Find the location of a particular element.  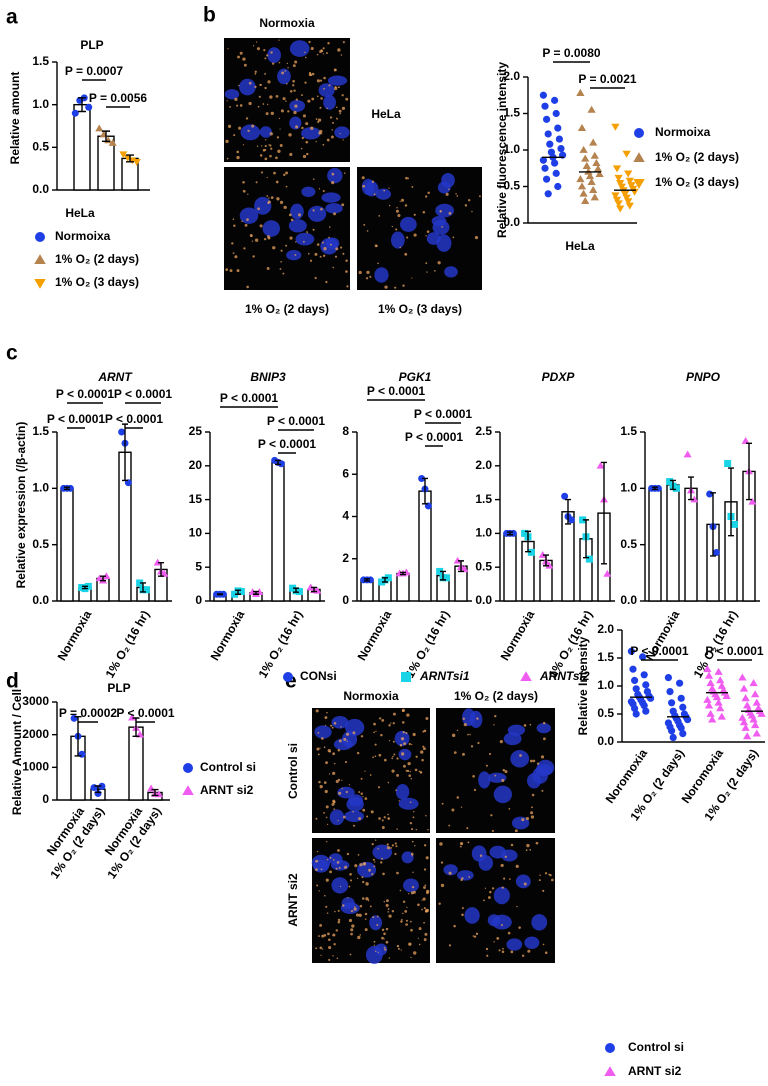

y-tick-label: 0.5 is located at coordinates (628, 544).